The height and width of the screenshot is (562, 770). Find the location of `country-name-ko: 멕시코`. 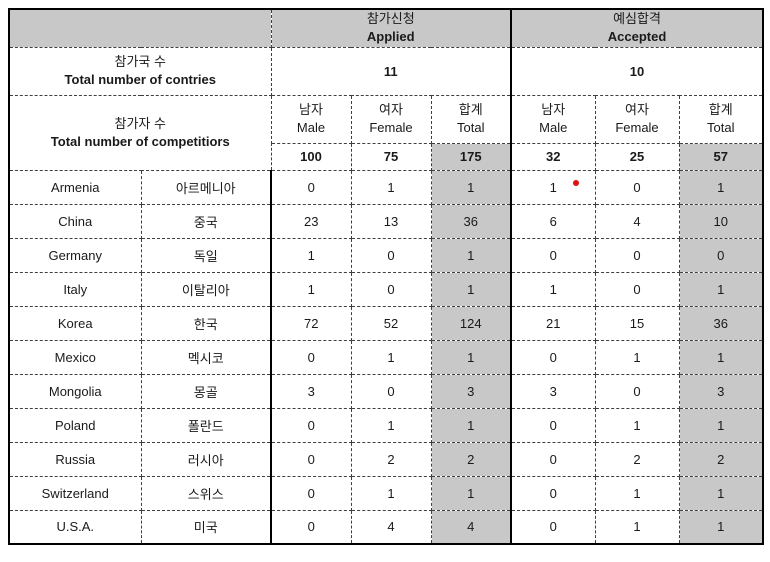

country-name-ko: 멕시코 is located at coordinates (206, 357).